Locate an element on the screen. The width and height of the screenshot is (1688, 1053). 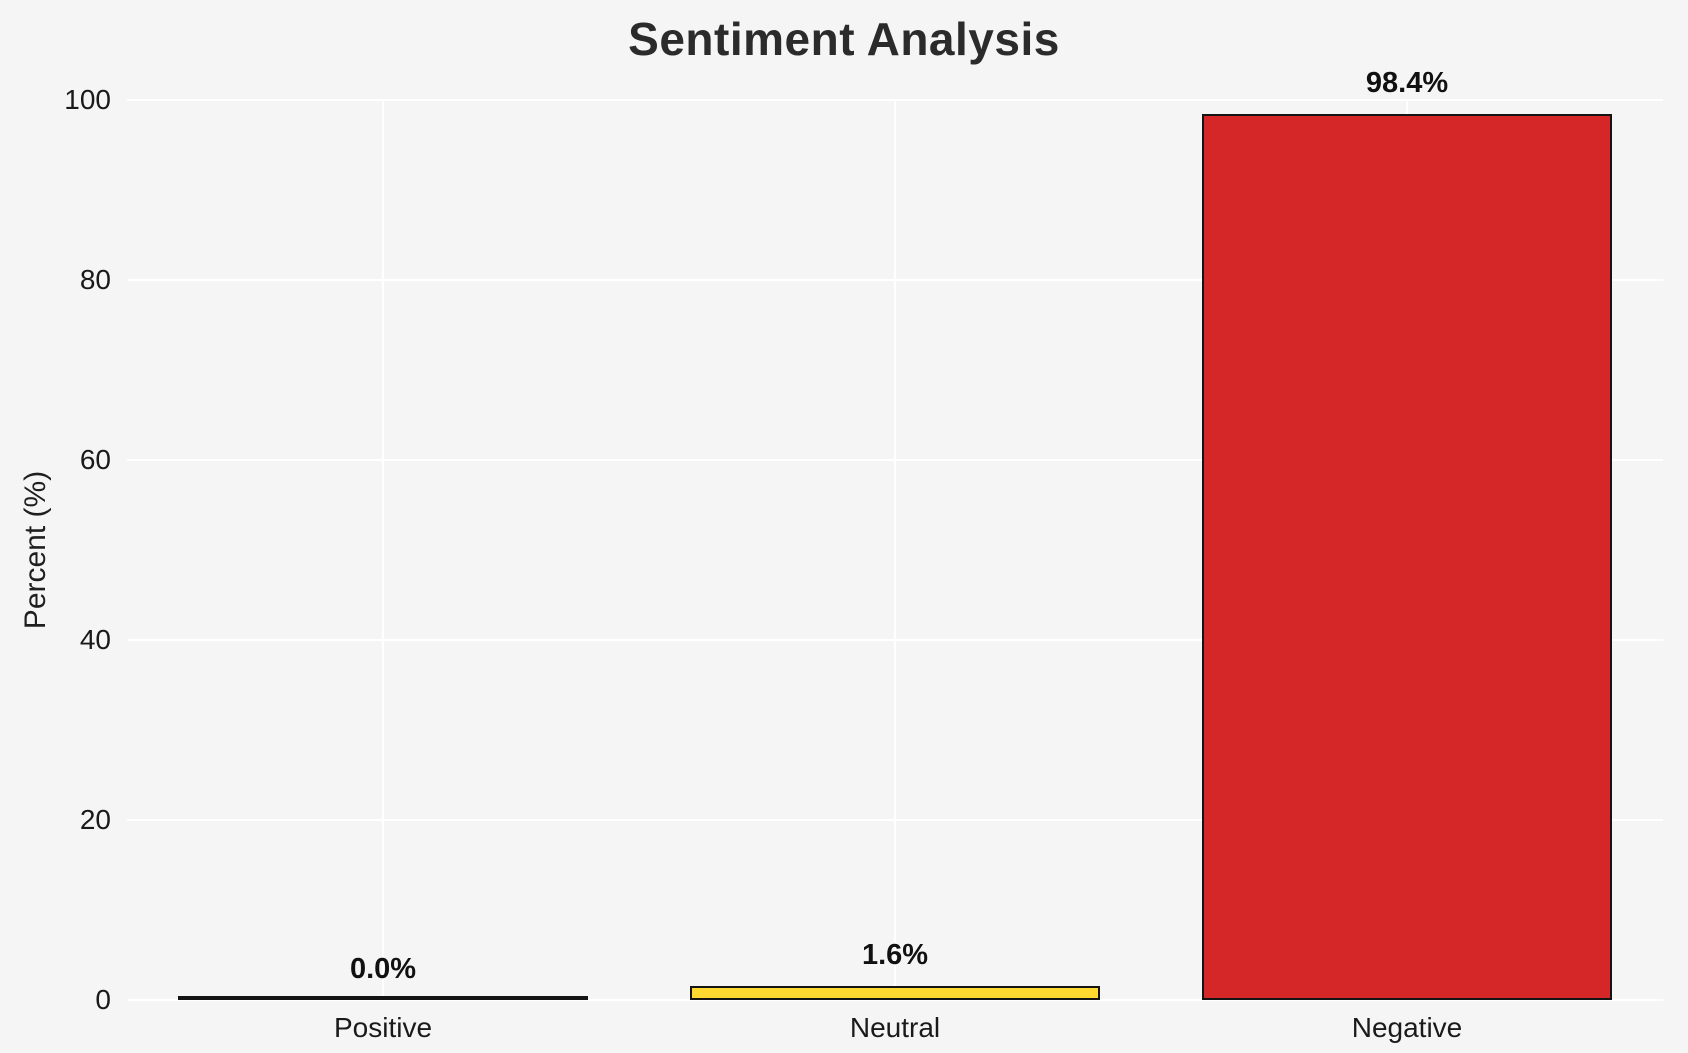
y-tick-label: 60 is located at coordinates (95, 459).